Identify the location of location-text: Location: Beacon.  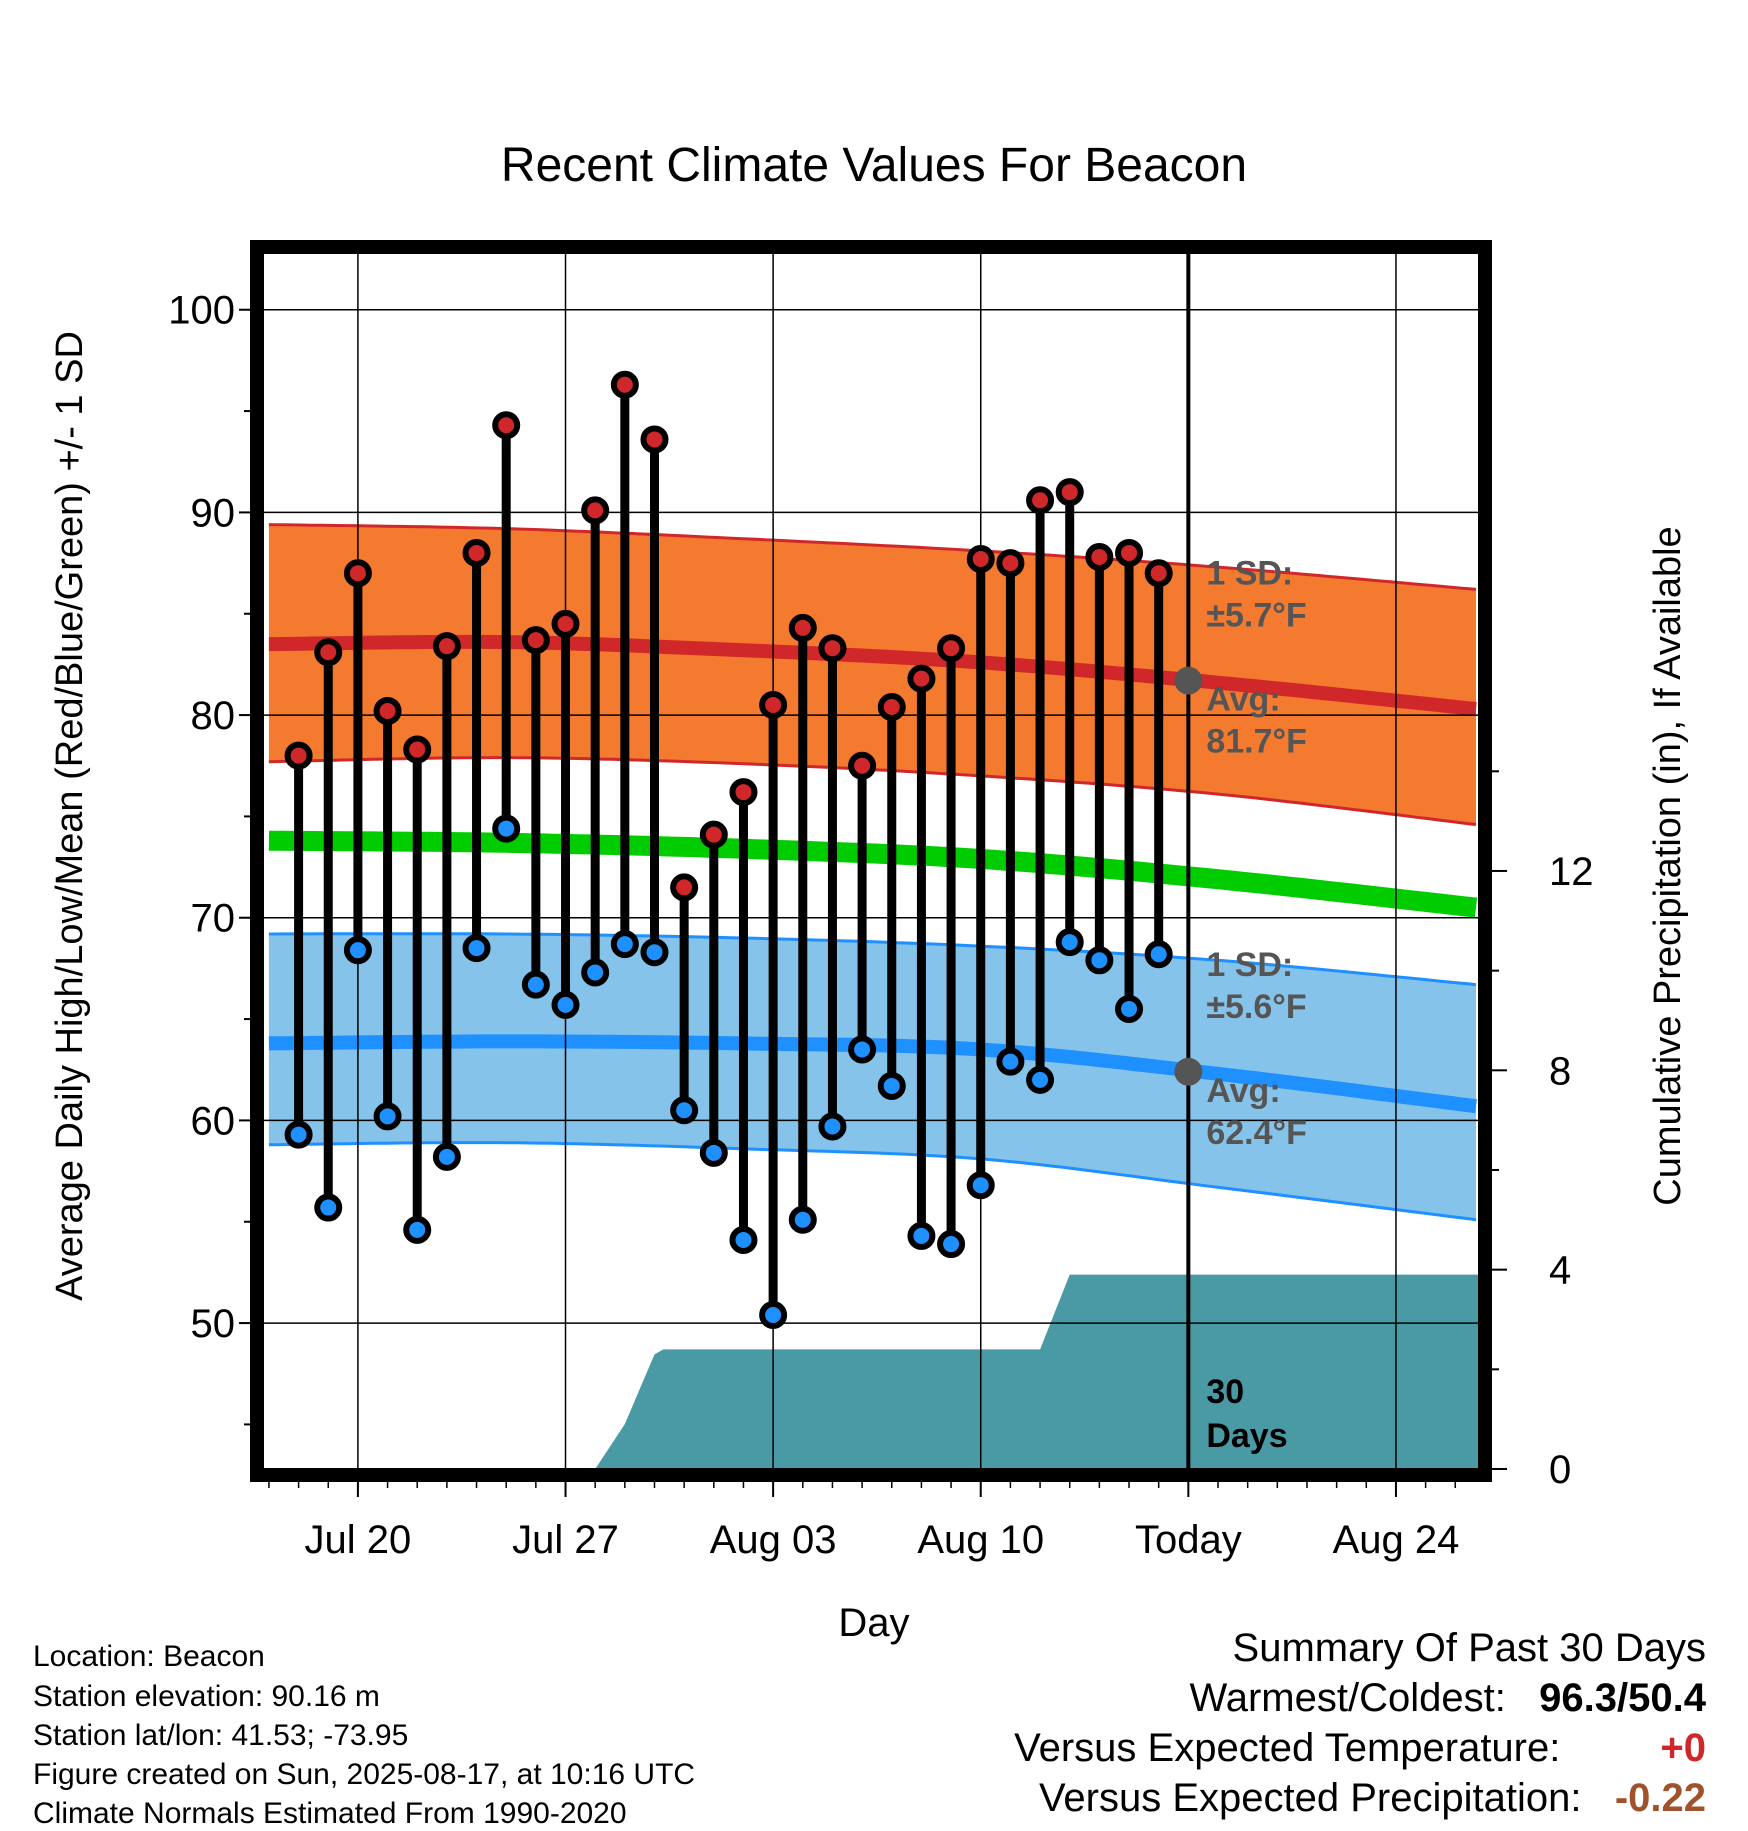
(149, 1656).